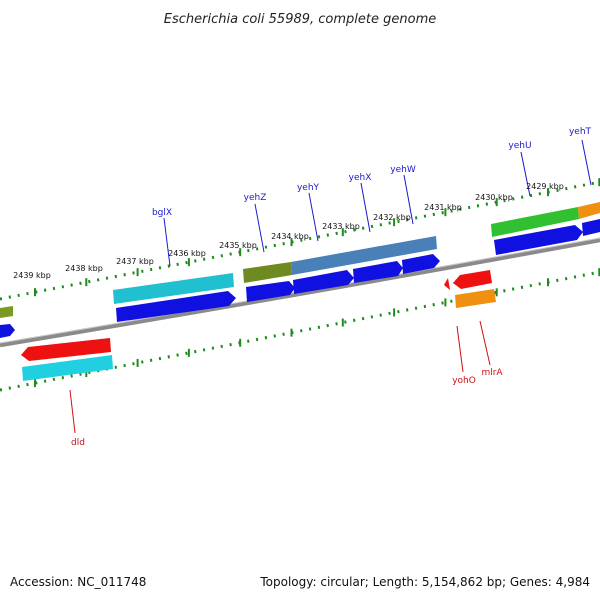  What do you see at coordinates (290, 236) in the screenshot?
I see `kbp-label: 2434 kbp` at bounding box center [290, 236].